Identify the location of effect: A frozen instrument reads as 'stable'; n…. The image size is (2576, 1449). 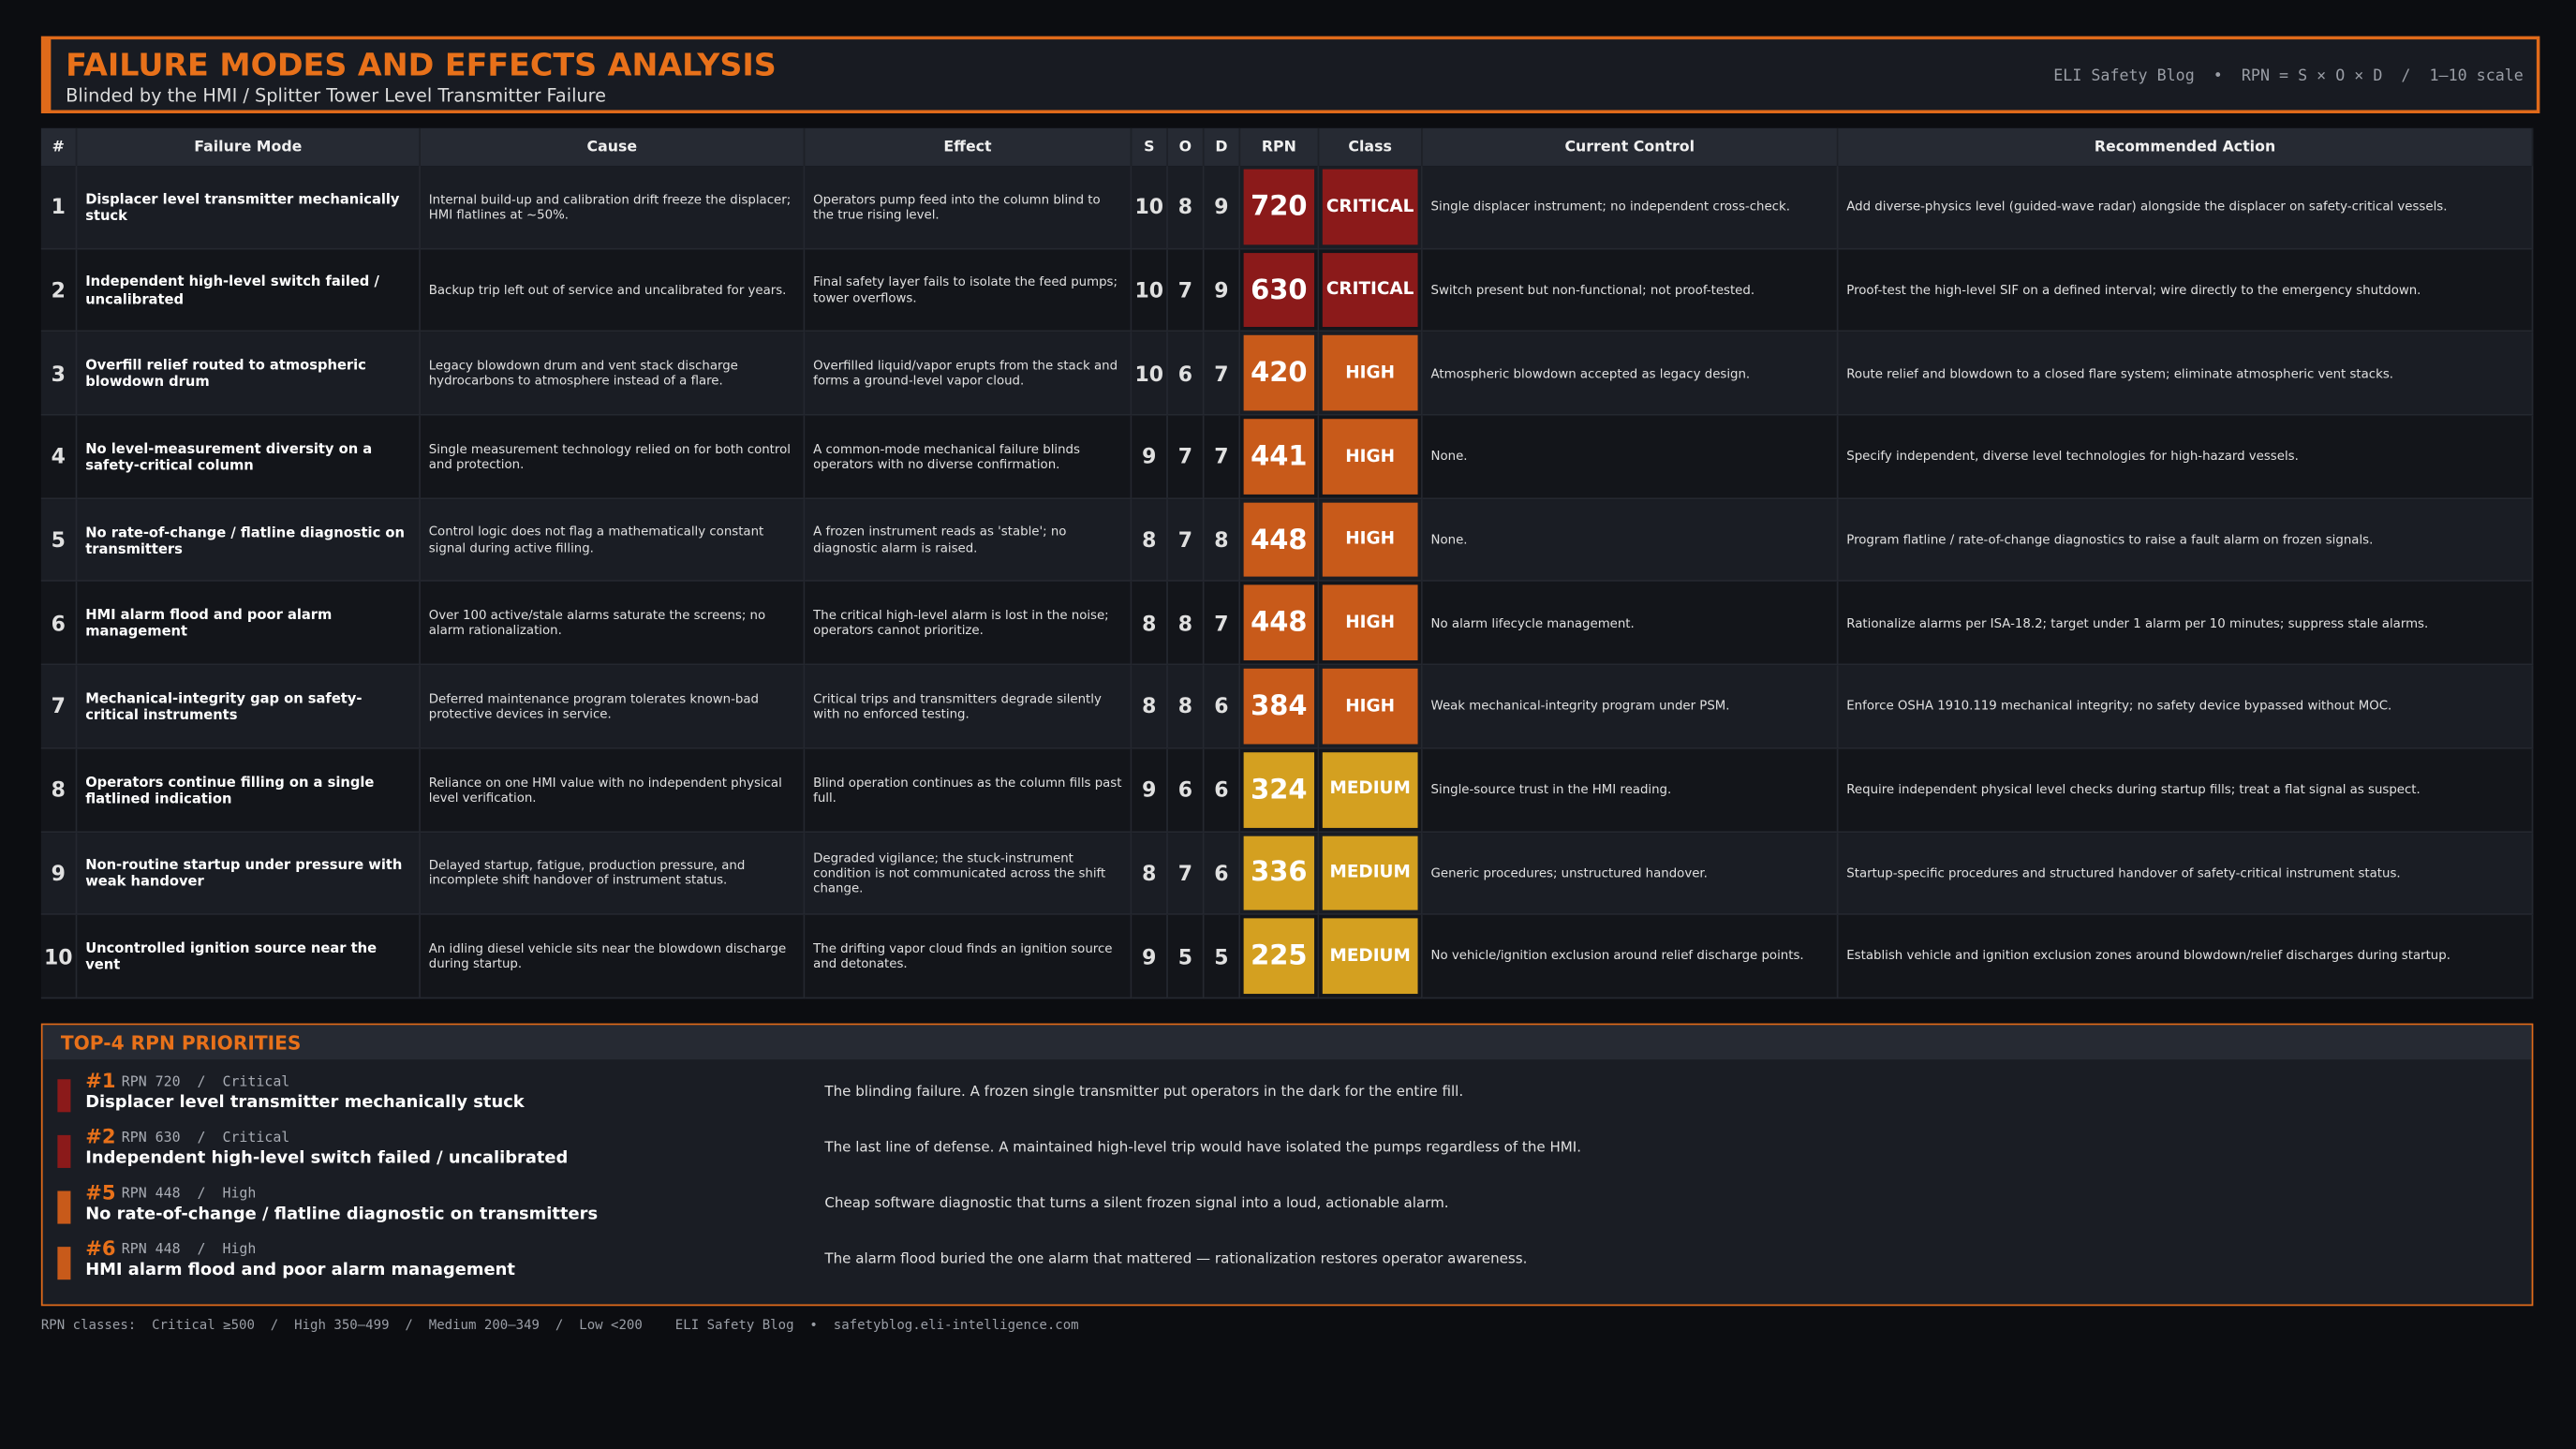
(969, 540).